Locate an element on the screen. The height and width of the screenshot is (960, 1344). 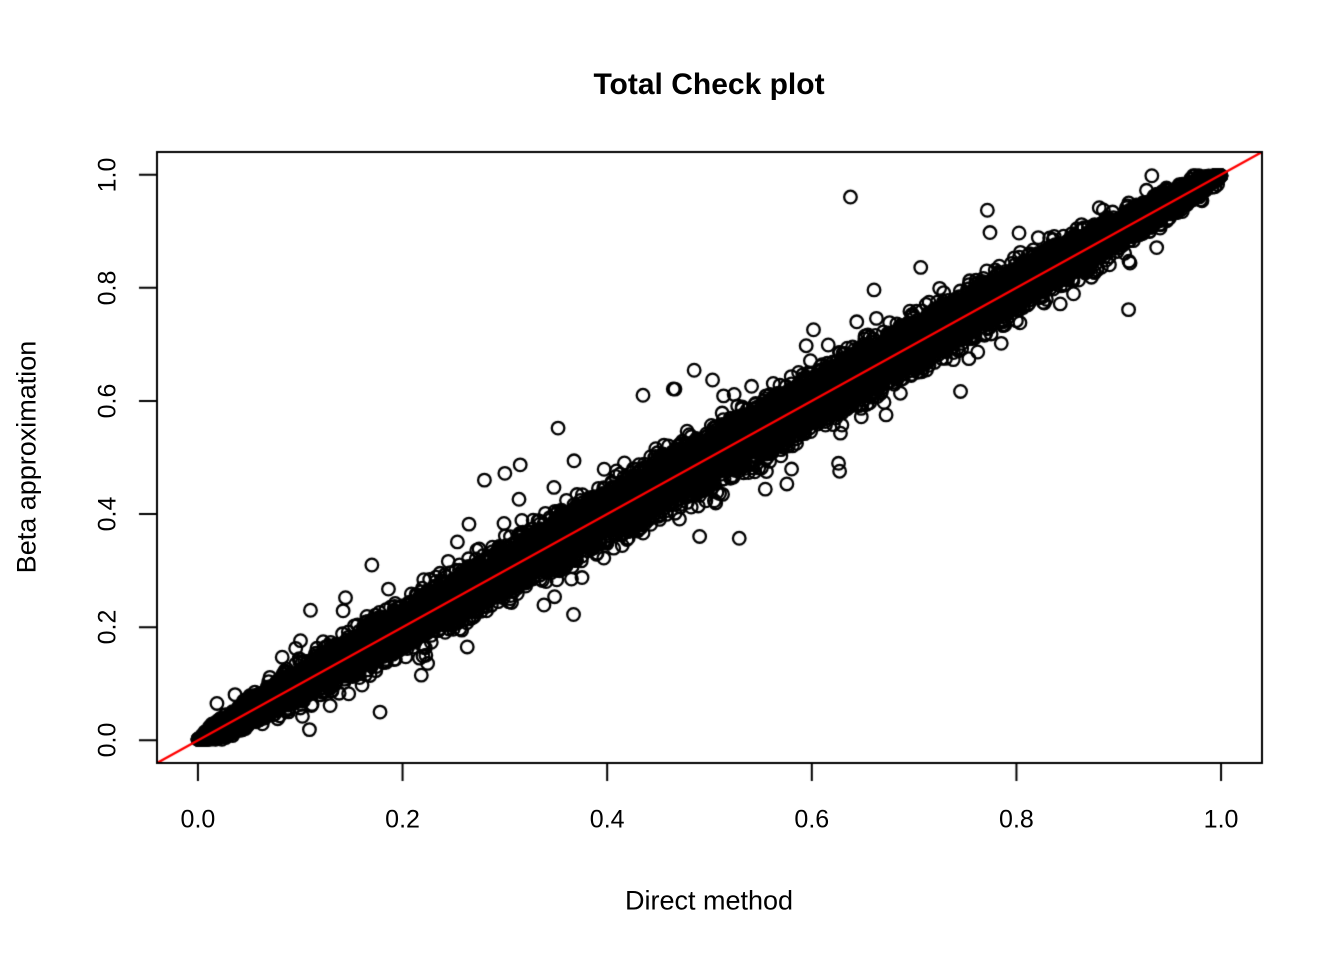
y-tick-label: 0.0 is located at coordinates (107, 740).